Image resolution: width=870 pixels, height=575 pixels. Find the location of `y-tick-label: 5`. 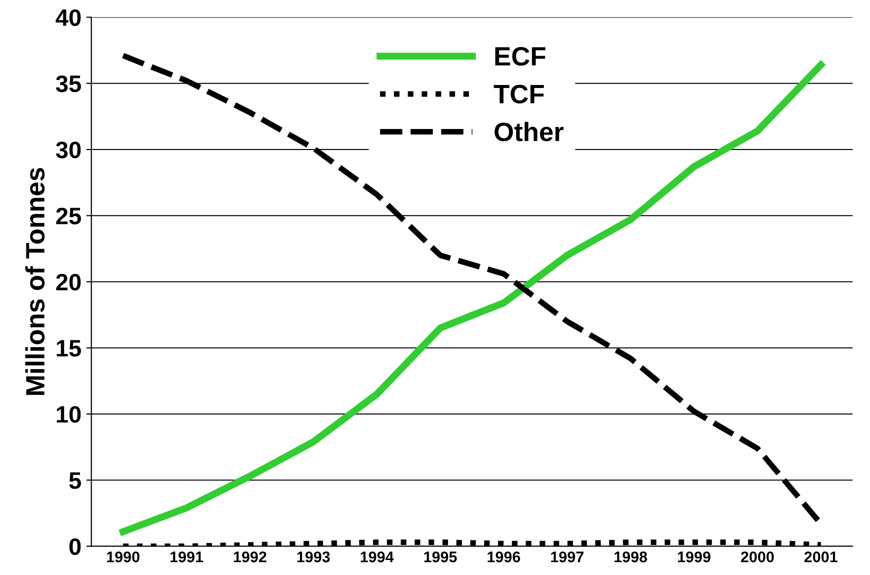

y-tick-label: 5 is located at coordinates (75, 480).